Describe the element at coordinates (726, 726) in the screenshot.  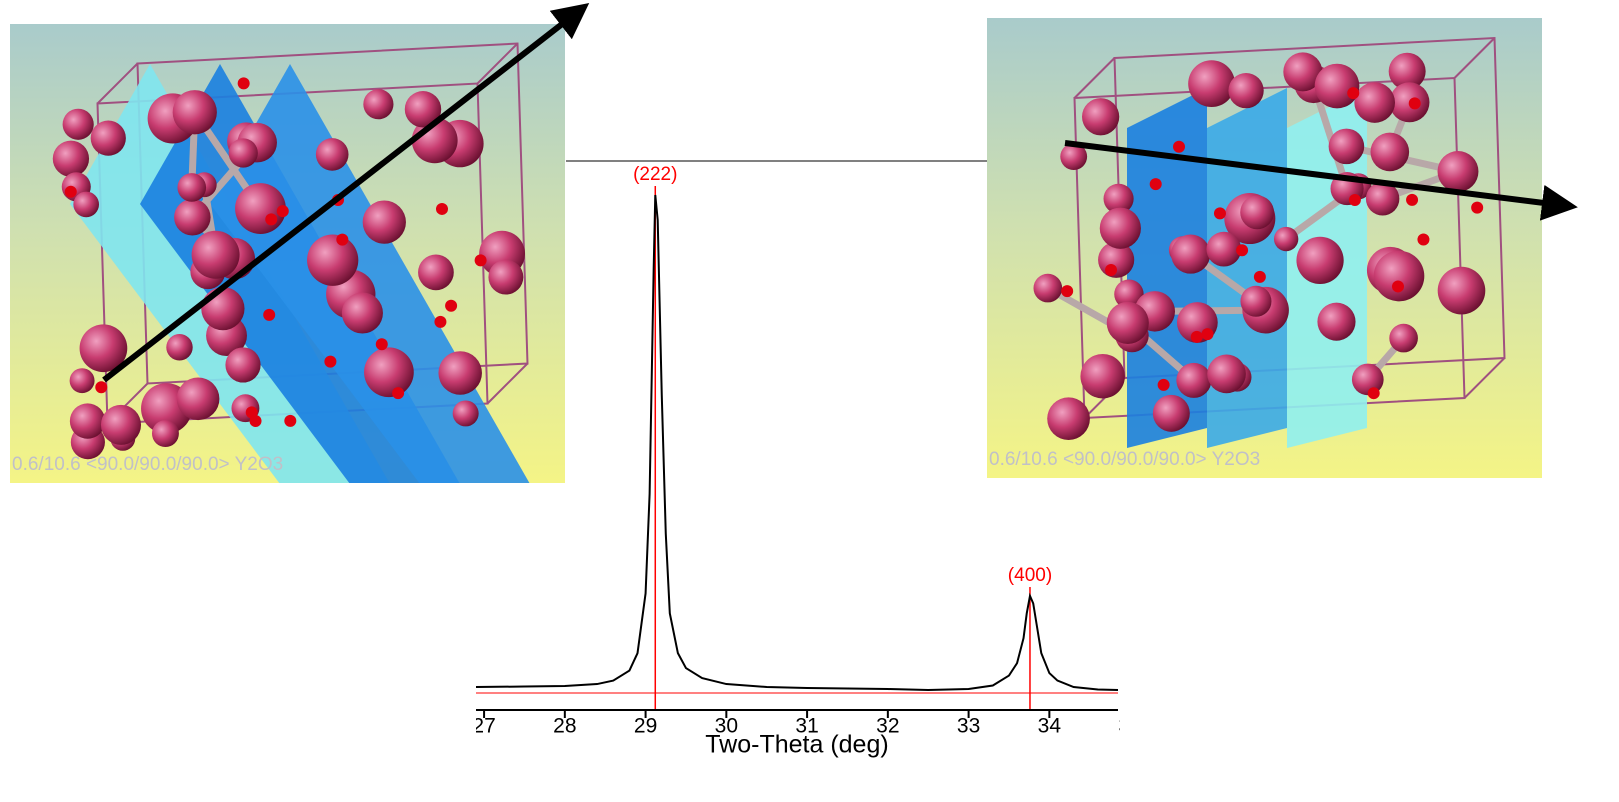
I see `x-tick-label: 30` at that location.